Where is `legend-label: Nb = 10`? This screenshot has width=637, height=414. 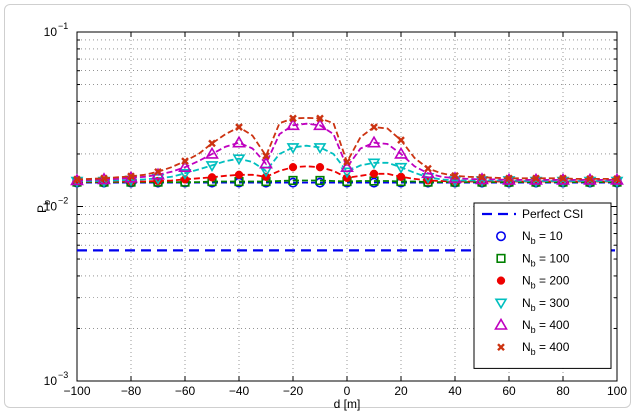
legend-label: Nb = 10 is located at coordinates (542, 237).